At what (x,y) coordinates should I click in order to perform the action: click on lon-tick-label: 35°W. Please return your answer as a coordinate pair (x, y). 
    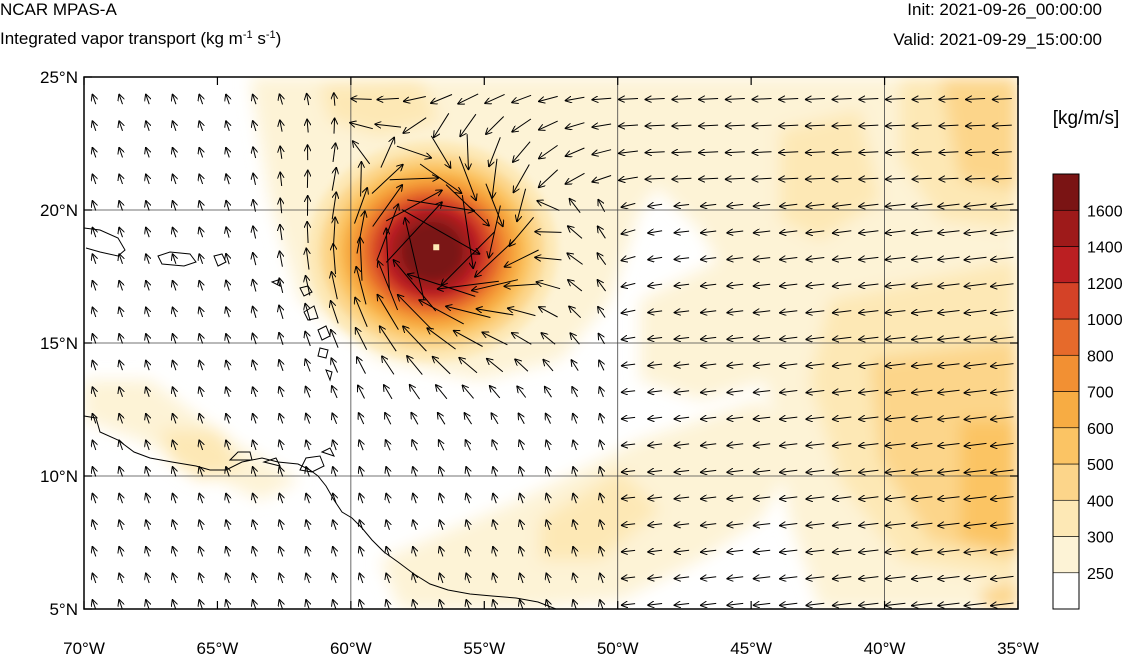
    Looking at the image, I should click on (1018, 648).